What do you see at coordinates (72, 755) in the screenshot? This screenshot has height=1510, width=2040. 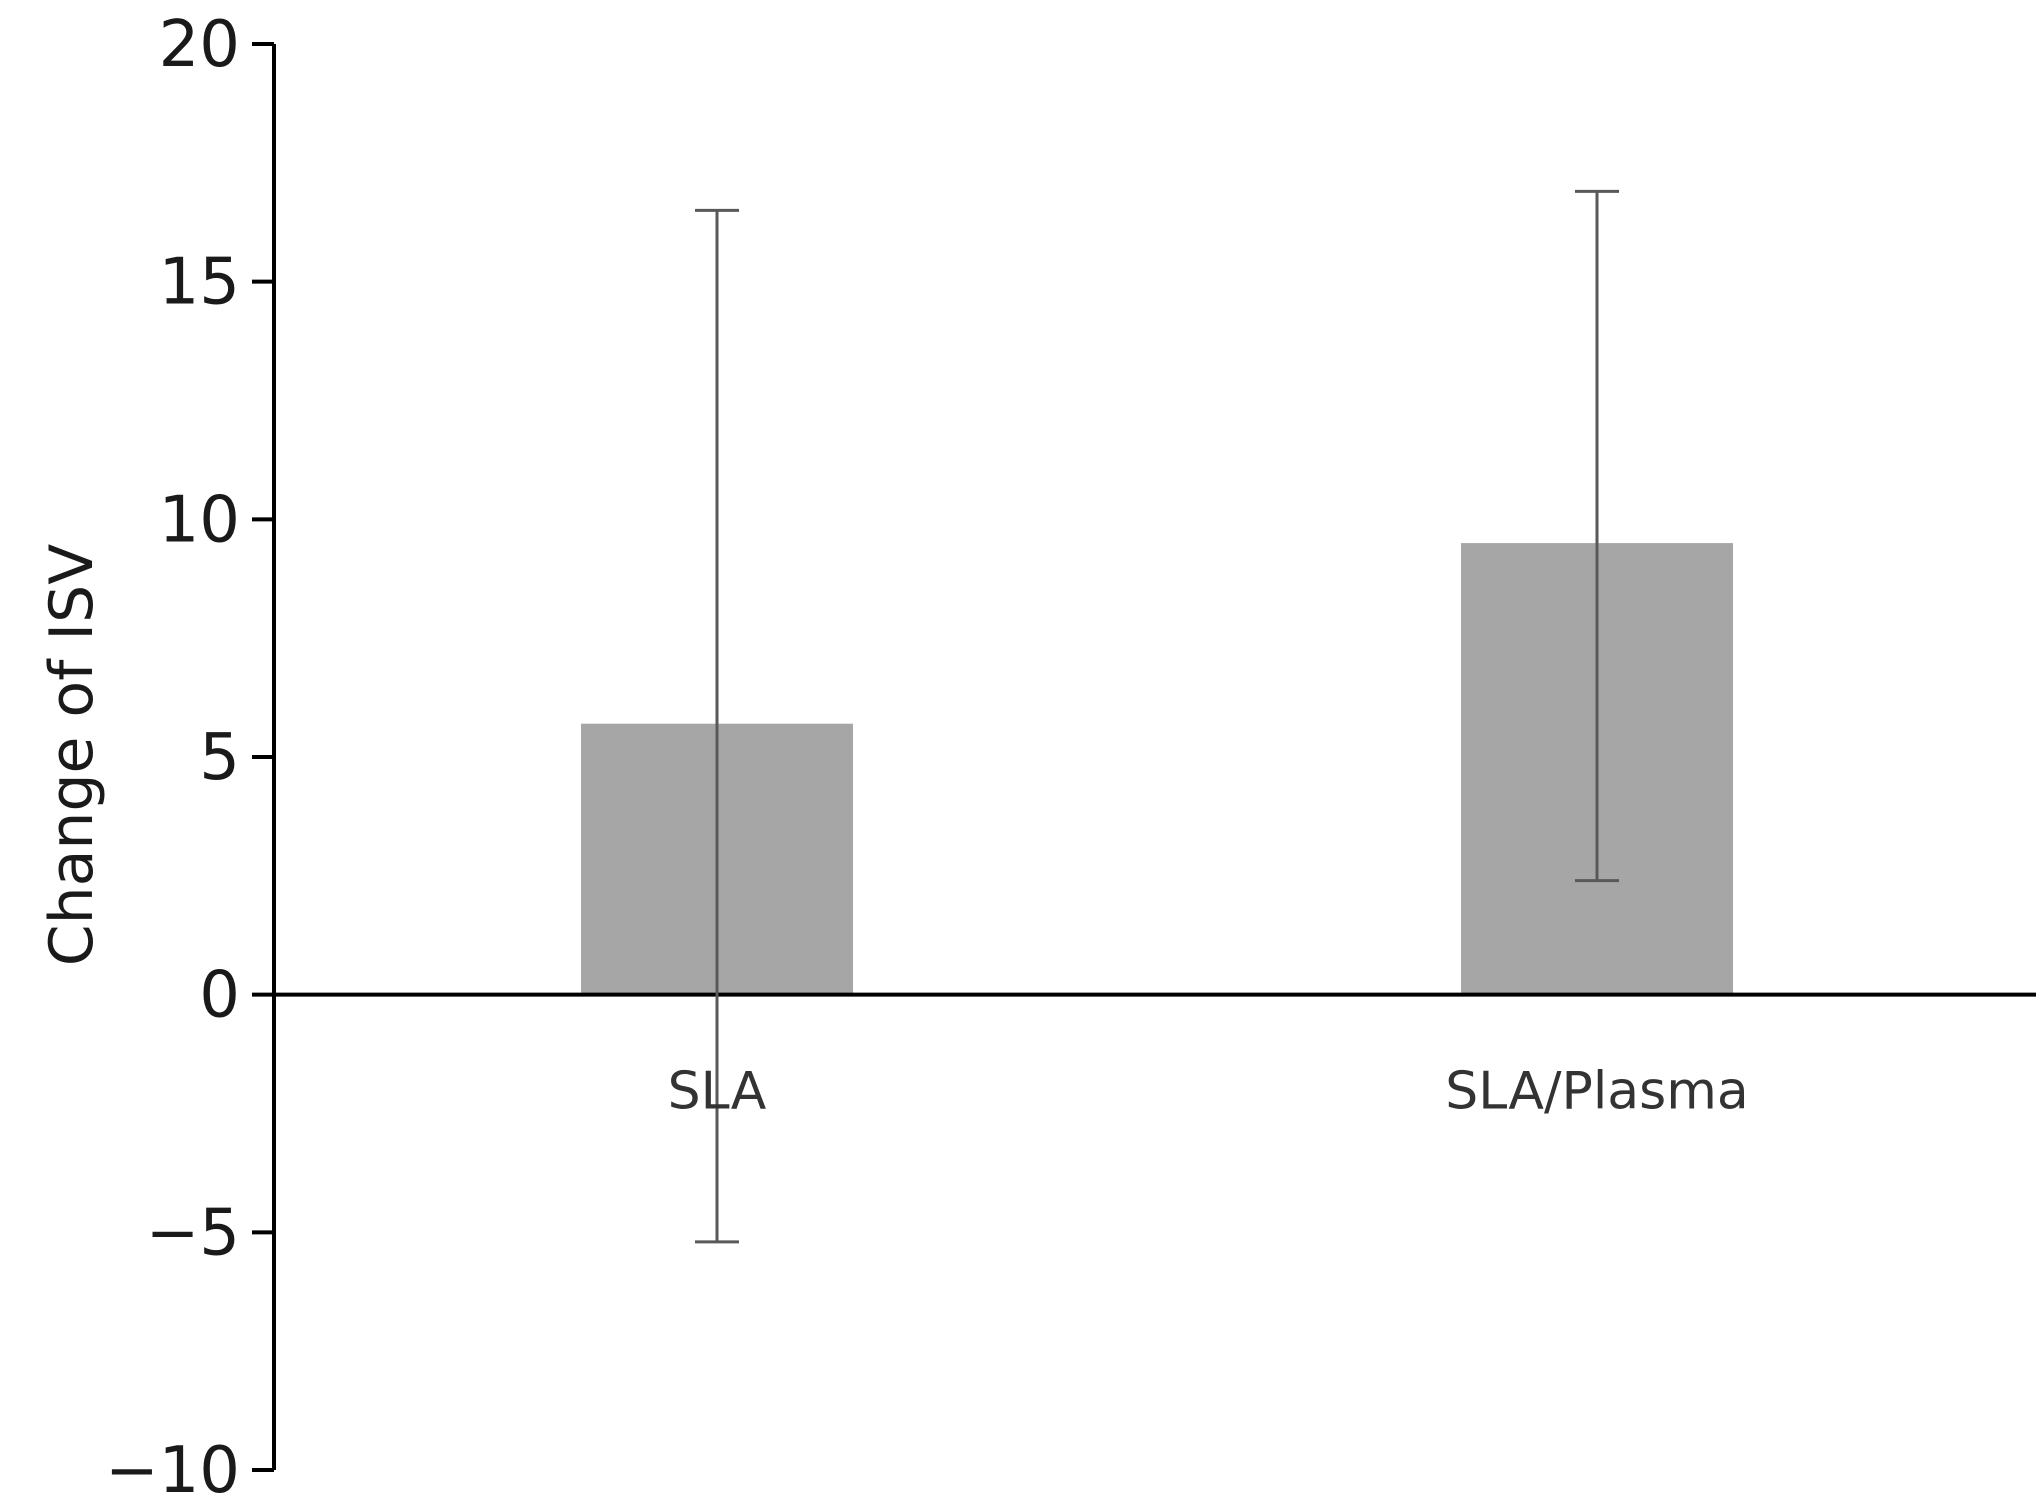 I see `y-axis-title: Change of ISV` at bounding box center [72, 755].